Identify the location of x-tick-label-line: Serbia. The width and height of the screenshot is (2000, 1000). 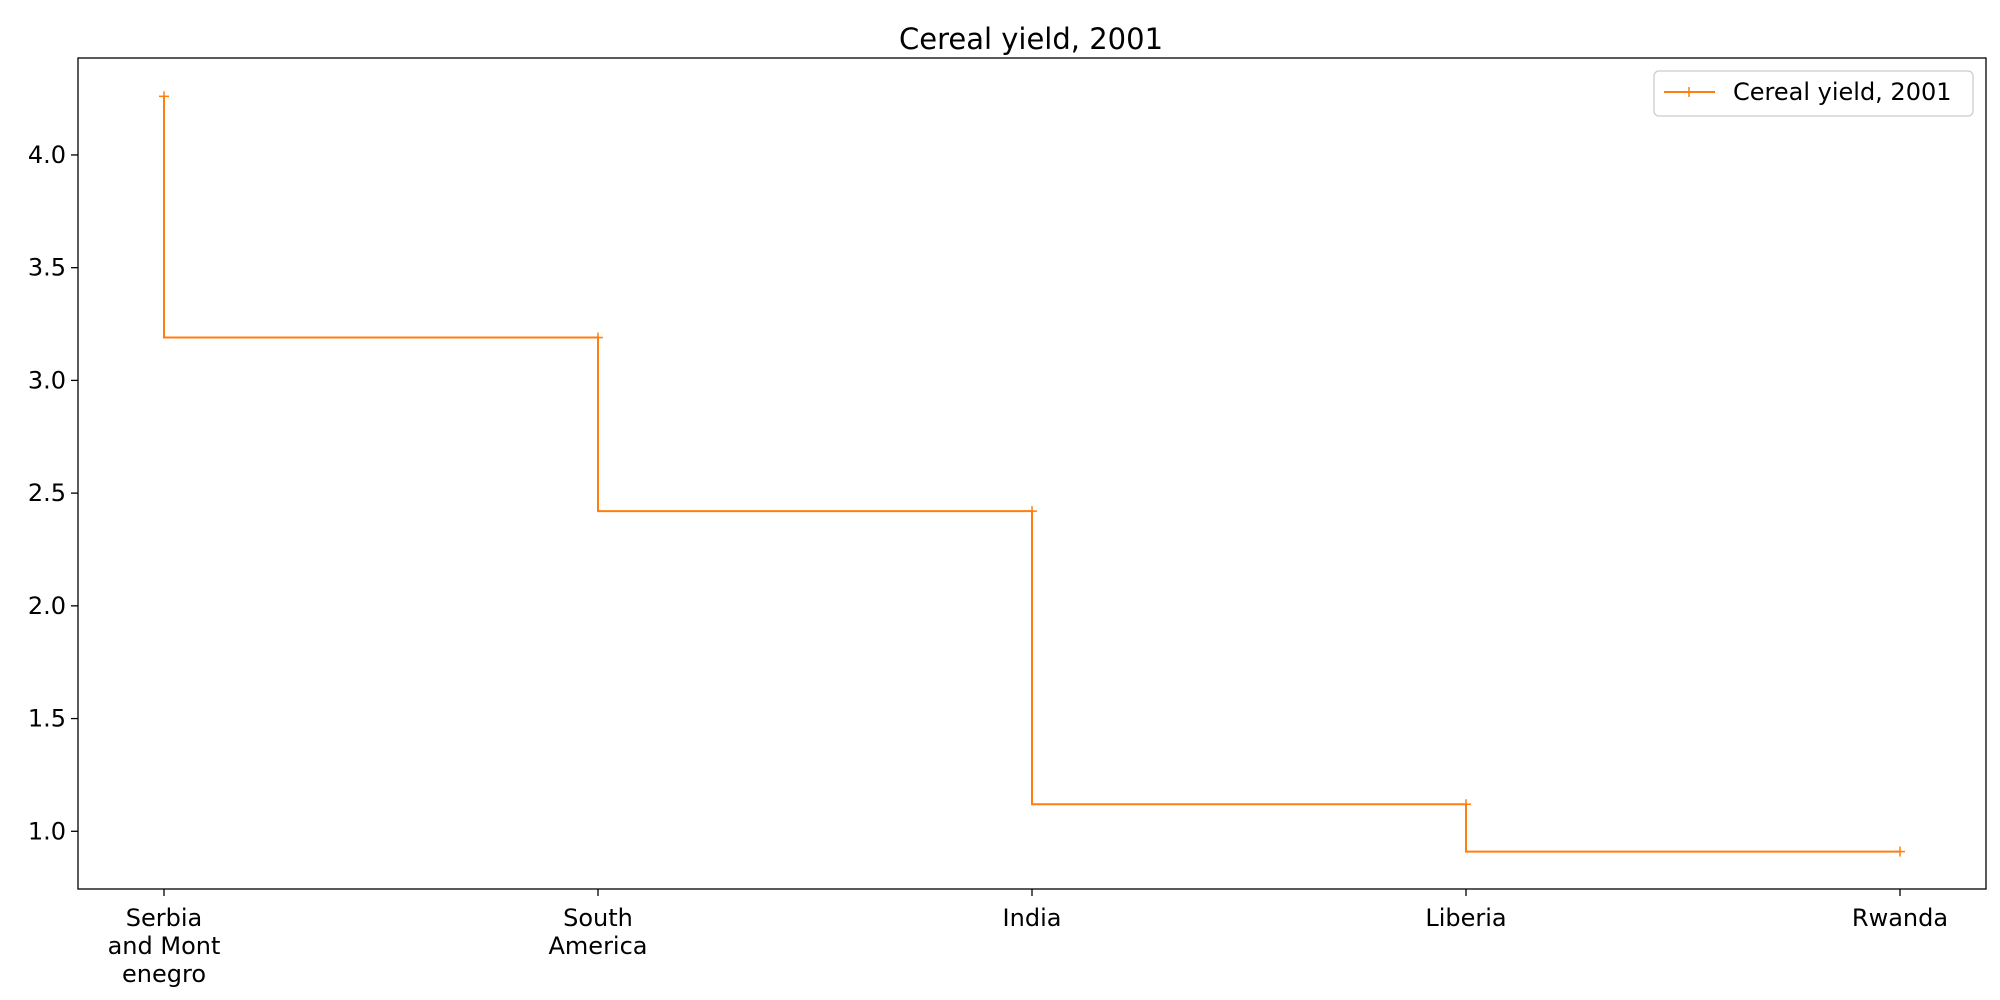
(164, 918).